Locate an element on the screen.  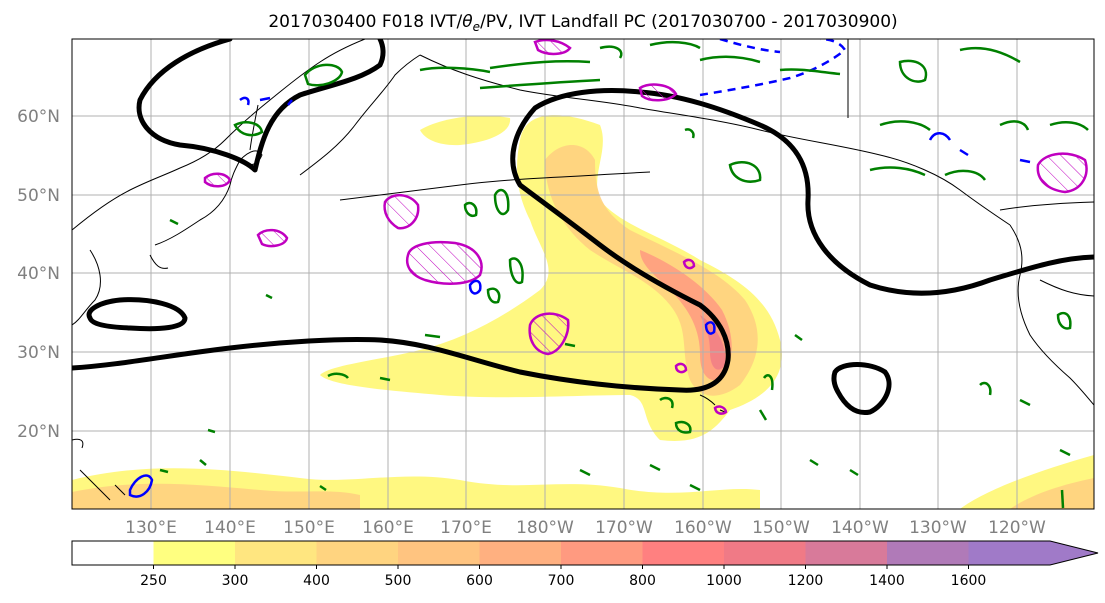
lon-label: 150°E is located at coordinates (309, 528).